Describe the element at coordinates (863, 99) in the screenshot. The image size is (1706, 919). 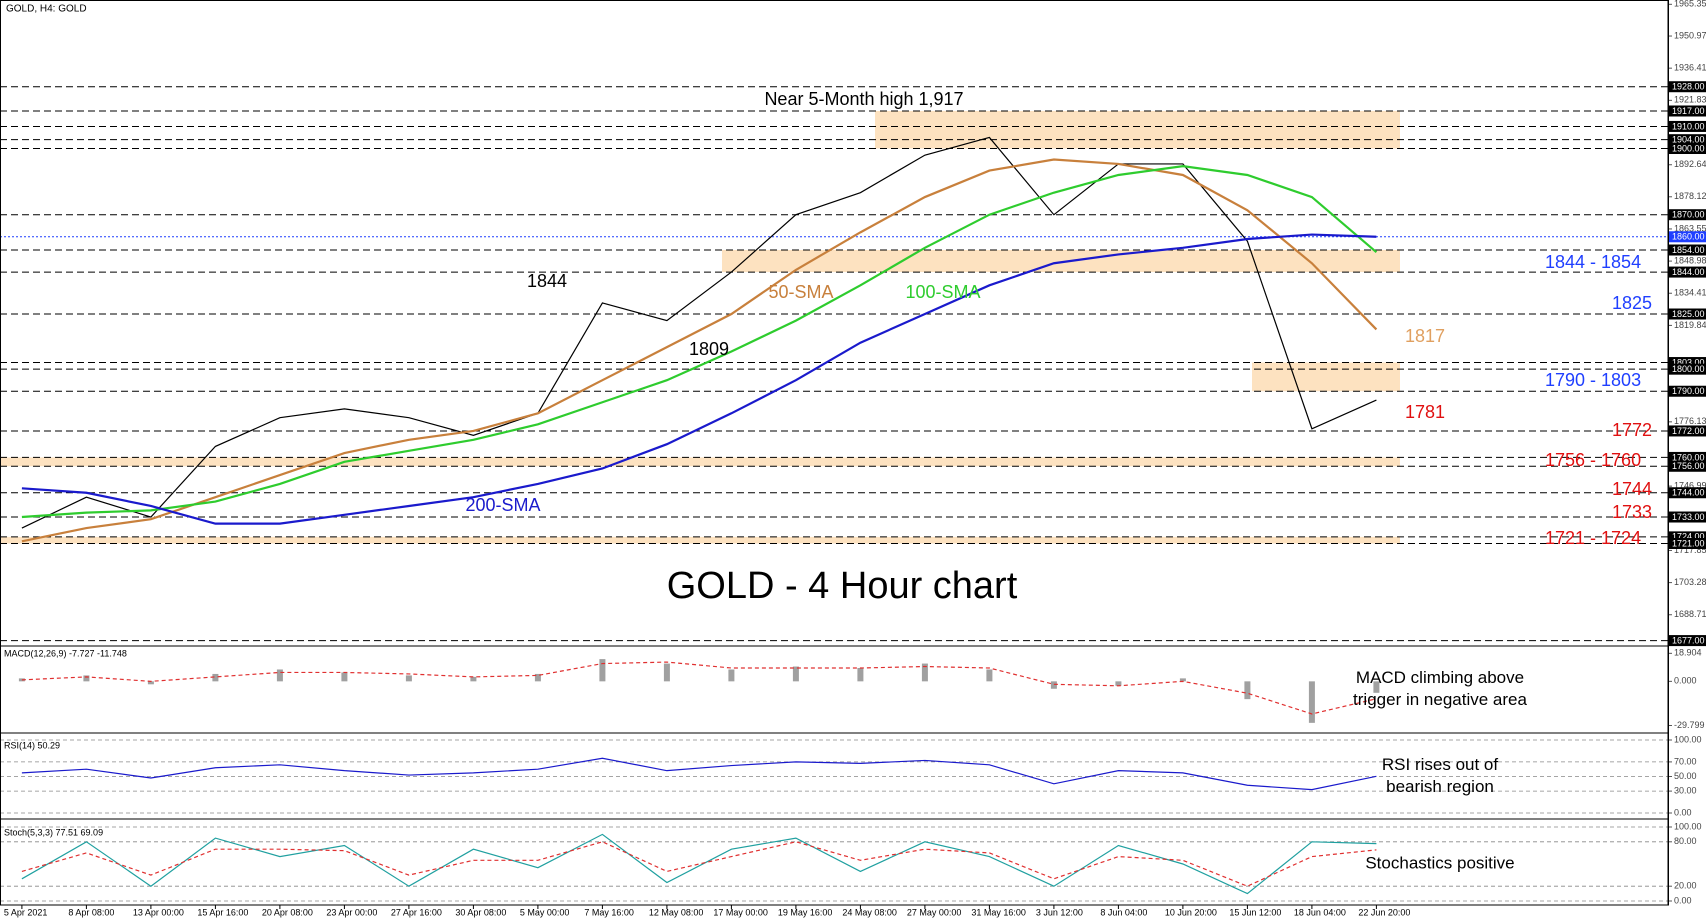
I see `annotation: Near 5-Month high 1,917` at that location.